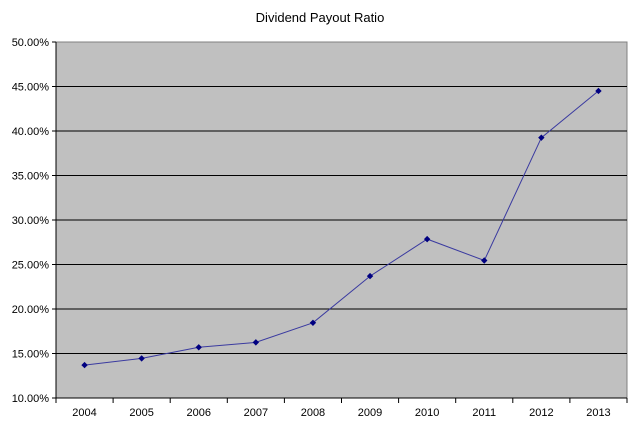 Image resolution: width=640 pixels, height=430 pixels. I want to click on y-tick-label: 15.00%, so click(31, 355).